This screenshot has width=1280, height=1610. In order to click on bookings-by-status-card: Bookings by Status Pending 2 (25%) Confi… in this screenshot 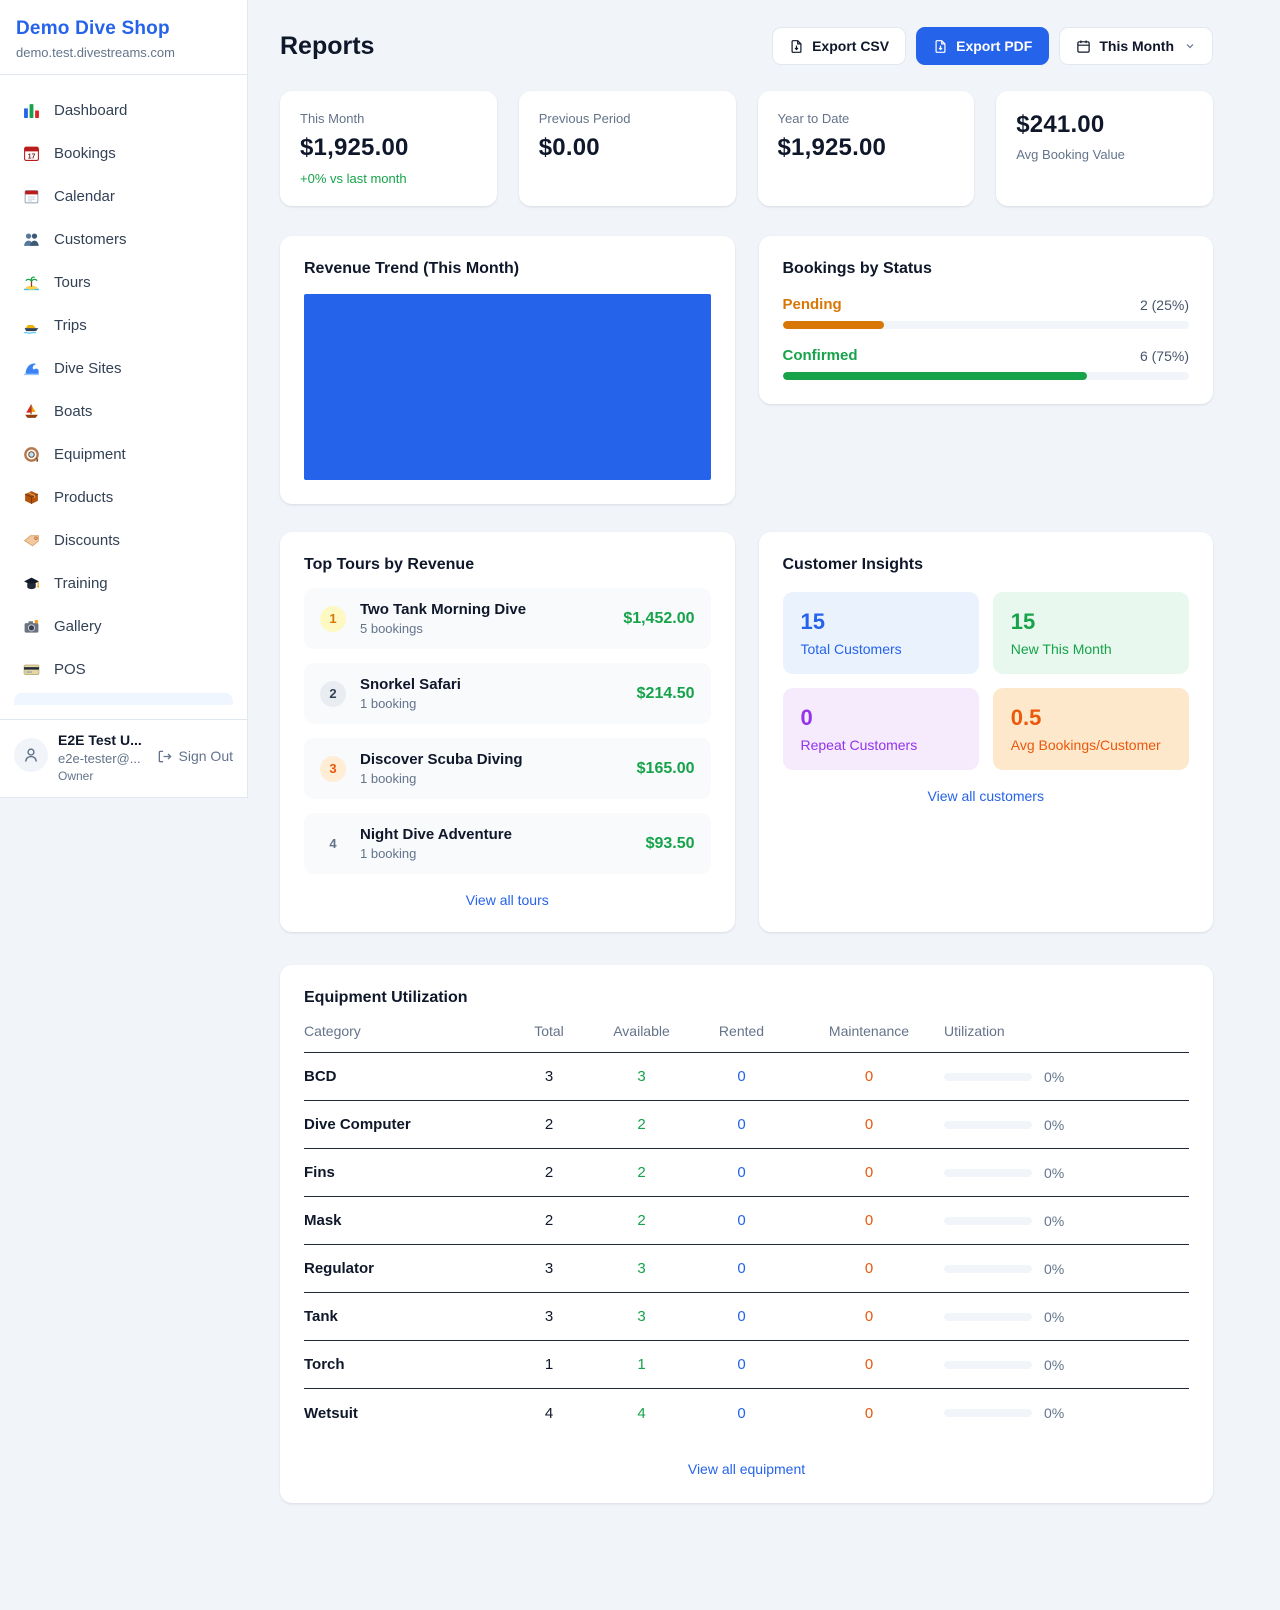, I will do `click(985, 320)`.